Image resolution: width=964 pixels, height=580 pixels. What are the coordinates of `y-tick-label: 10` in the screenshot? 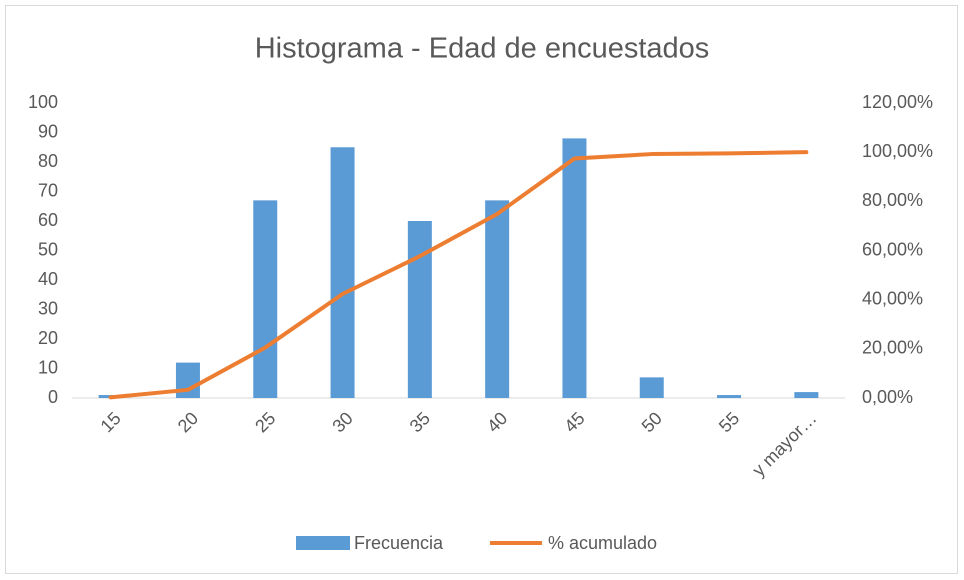 It's located at (48, 367).